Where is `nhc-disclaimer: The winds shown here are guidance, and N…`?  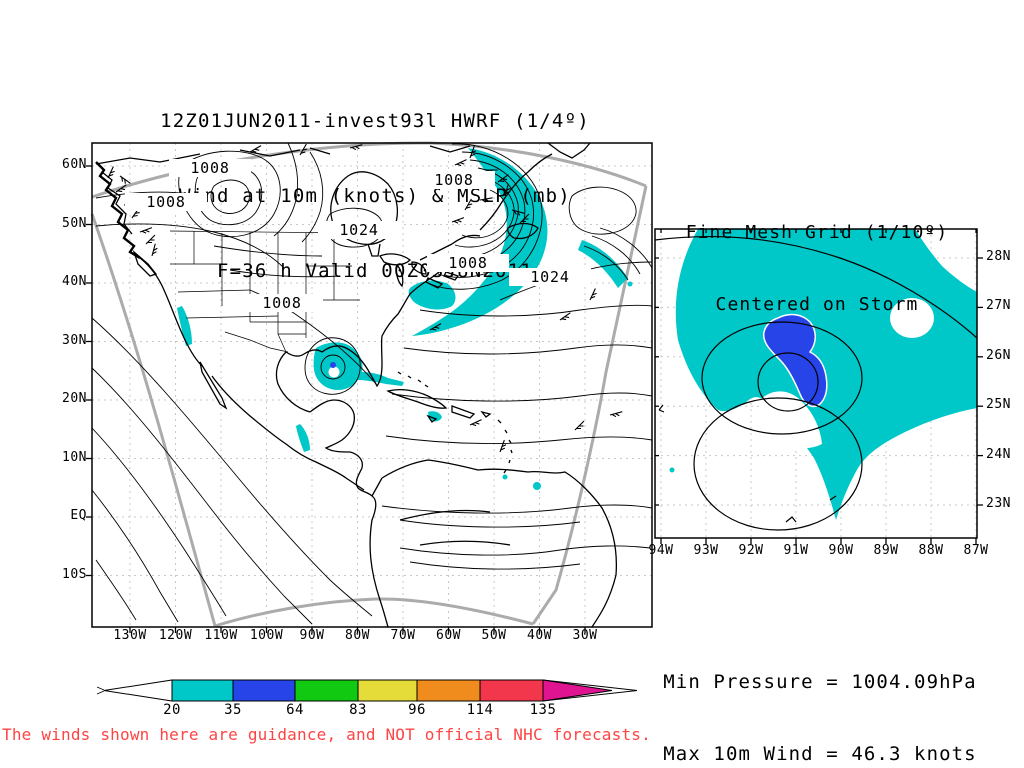
nhc-disclaimer: The winds shown here are guidance, and N… is located at coordinates (326, 734).